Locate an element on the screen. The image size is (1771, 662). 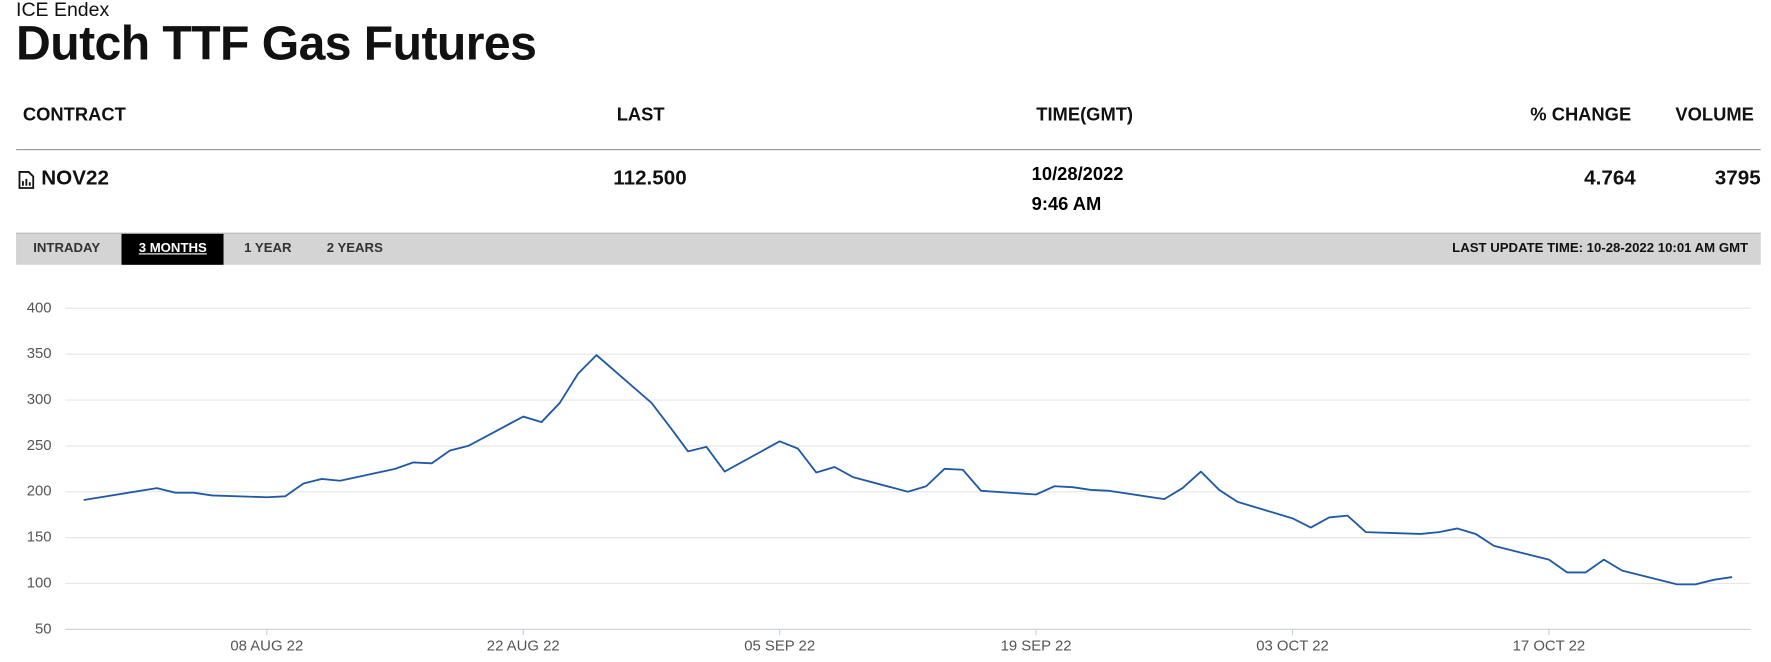
range-tab: 2 YEARS is located at coordinates (354, 248).